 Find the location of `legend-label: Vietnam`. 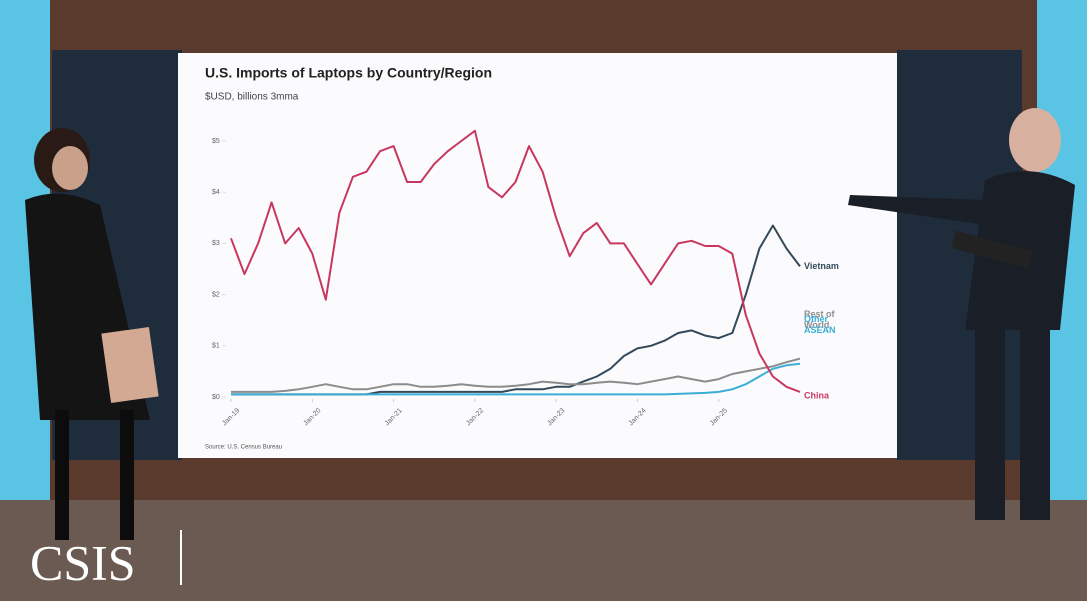

legend-label: Vietnam is located at coordinates (821, 266).